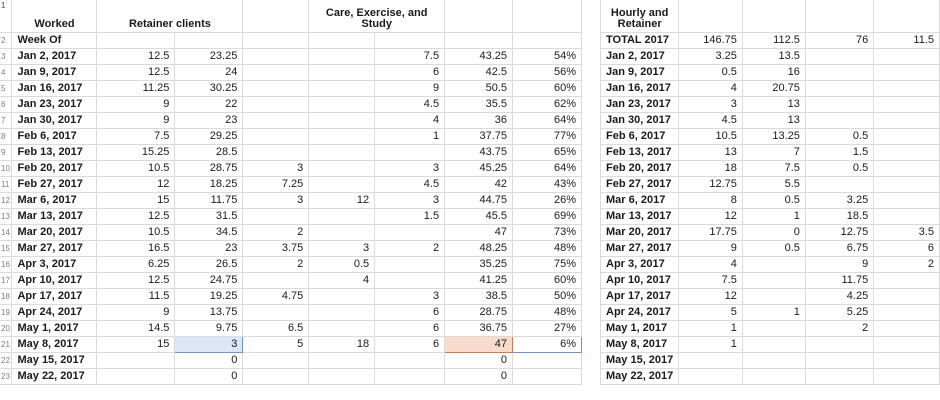  I want to click on table-cell: 12.5, so click(136, 72).